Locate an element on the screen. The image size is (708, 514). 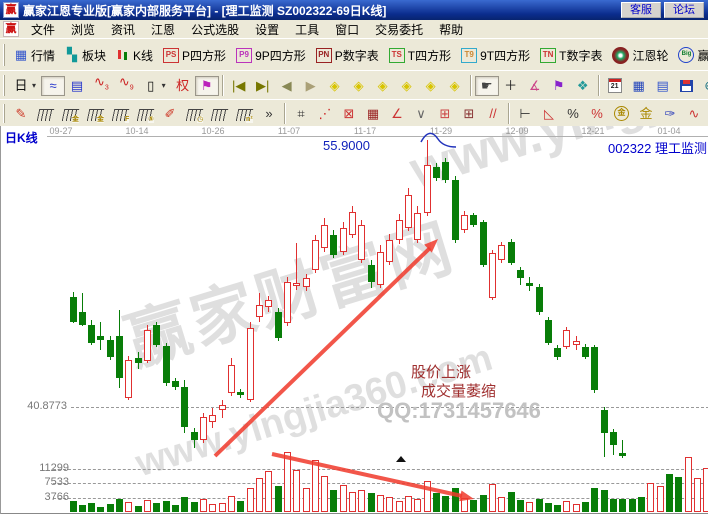
t-number-button: TN T数字表 is located at coordinates (571, 55).